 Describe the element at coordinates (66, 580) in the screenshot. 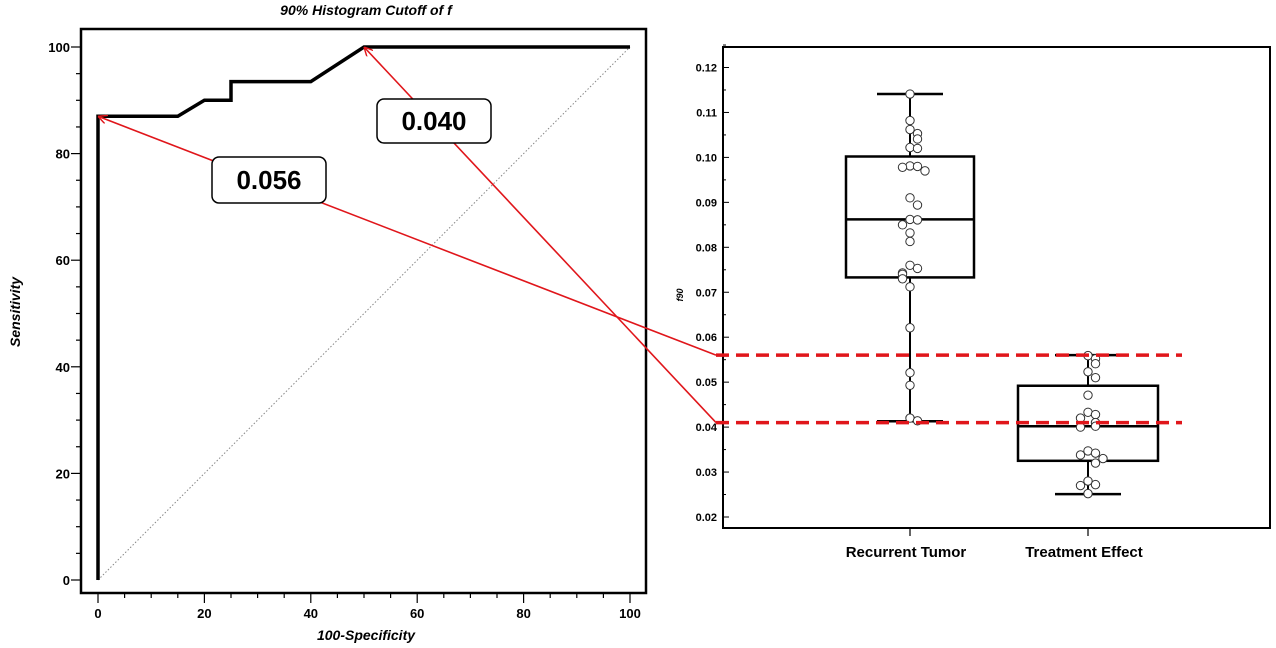

I see `roc-y-tick-label: 0` at that location.